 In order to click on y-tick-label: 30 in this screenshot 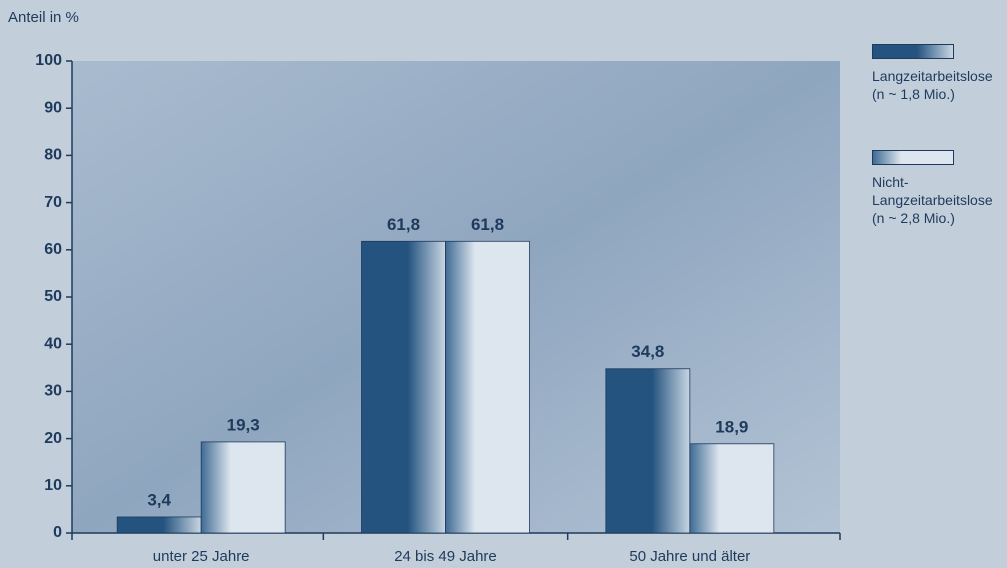, I will do `click(53, 391)`.